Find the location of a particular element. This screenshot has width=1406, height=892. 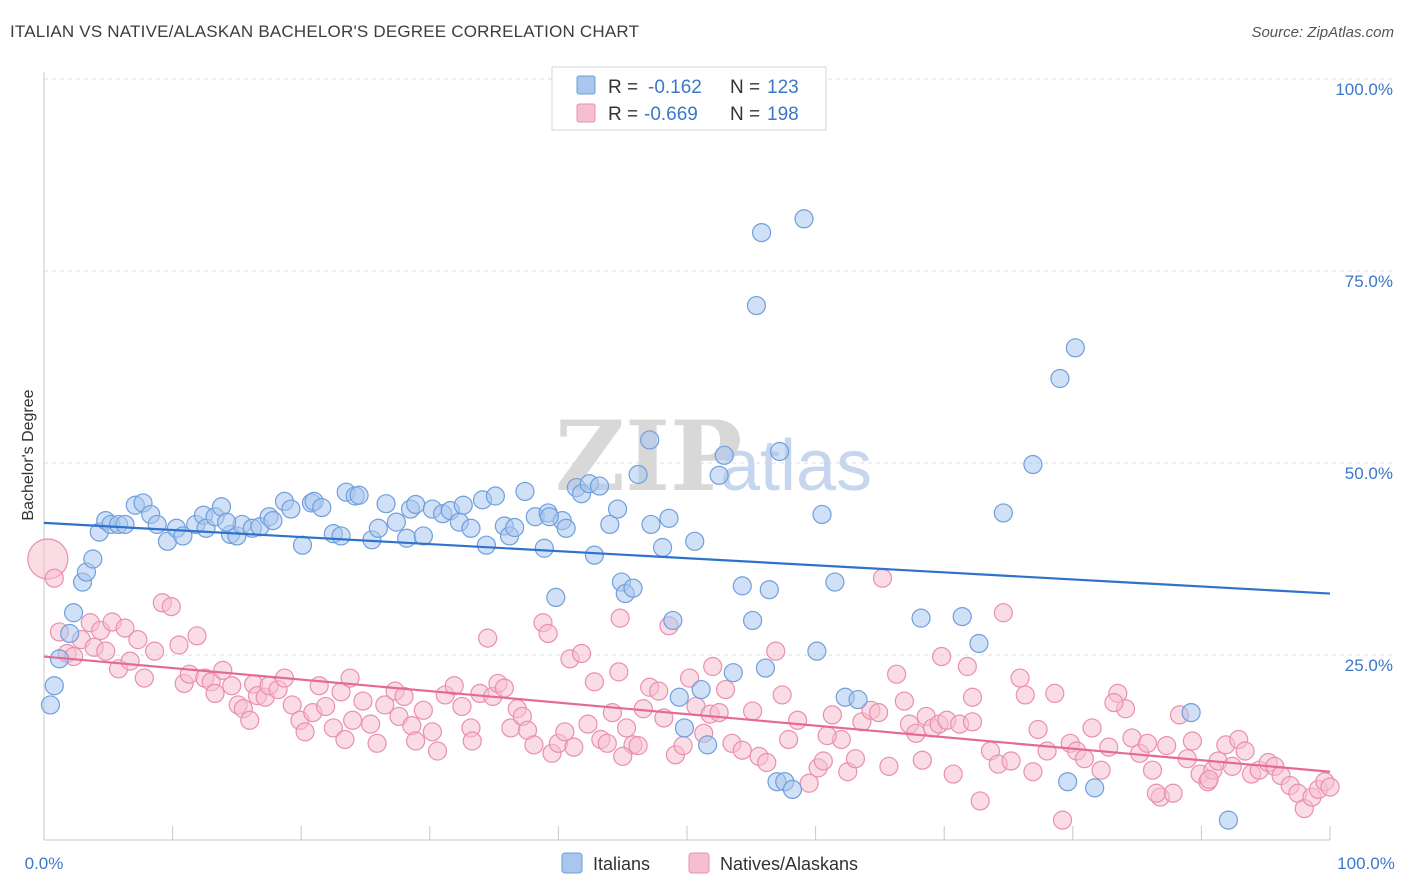

correlation-legend: R = -0.162 N = 123 R = -0.669 N = 198 is located at coordinates (689, 98).